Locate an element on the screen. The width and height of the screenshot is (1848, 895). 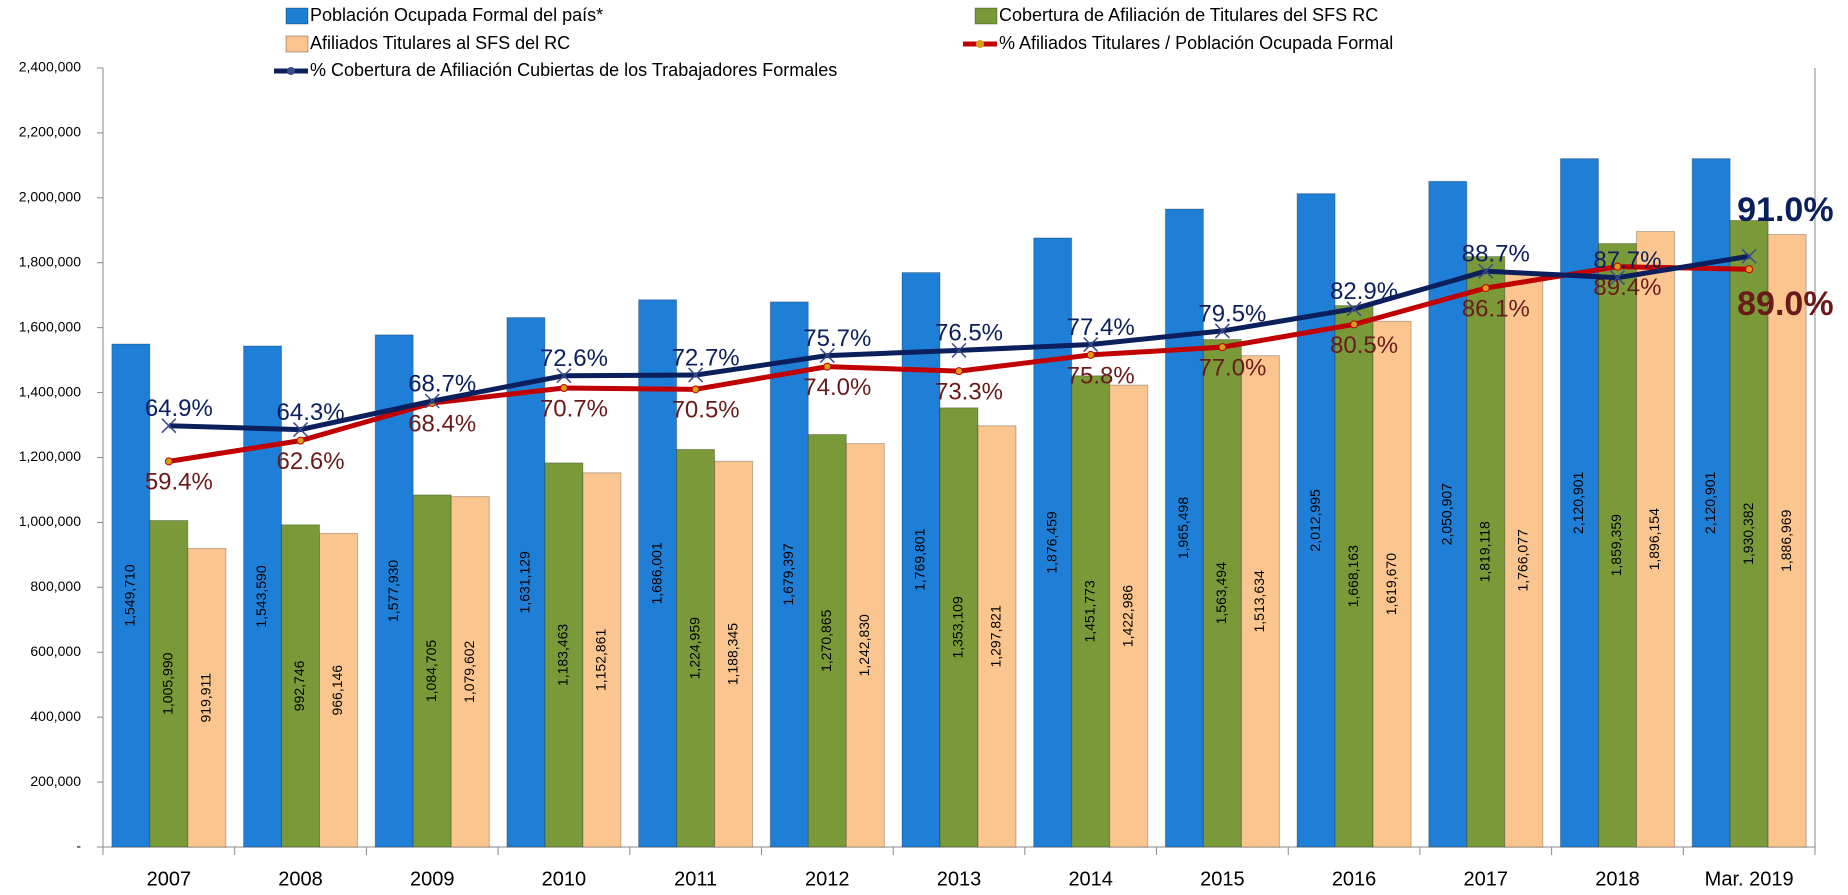
line-value-label: 79.5% is located at coordinates (1232, 313).